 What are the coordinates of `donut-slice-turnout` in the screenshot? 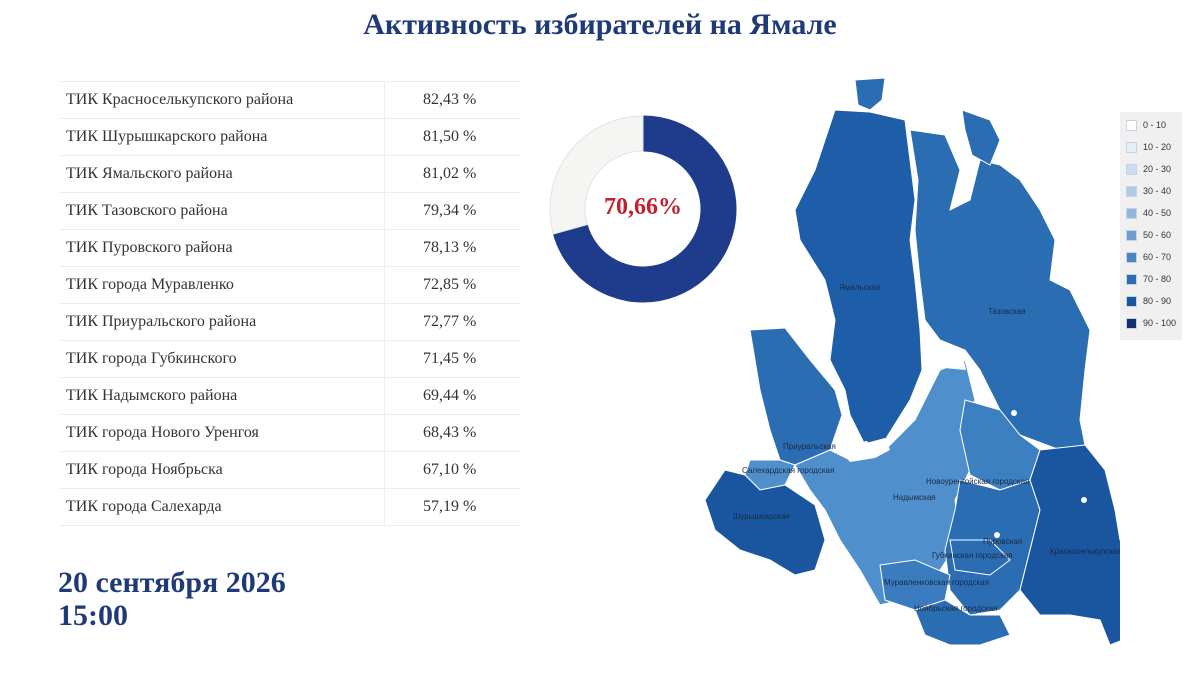 It's located at (644, 209).